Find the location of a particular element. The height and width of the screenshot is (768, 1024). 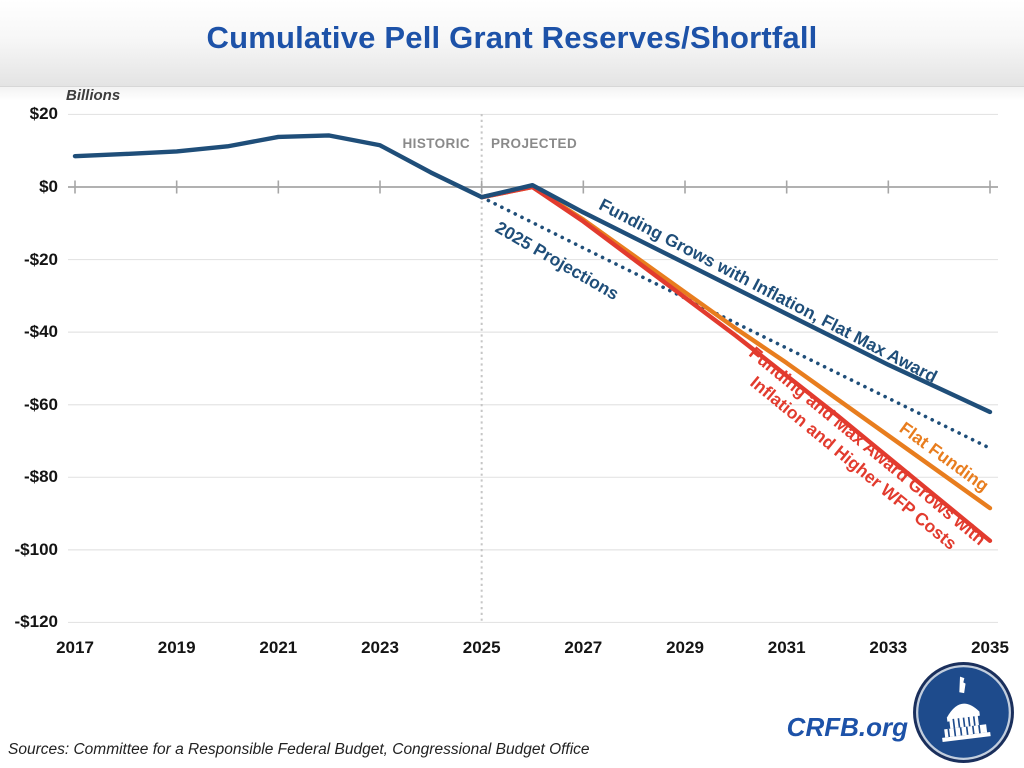

x-axis-tick-label: 2027 is located at coordinates (583, 647).